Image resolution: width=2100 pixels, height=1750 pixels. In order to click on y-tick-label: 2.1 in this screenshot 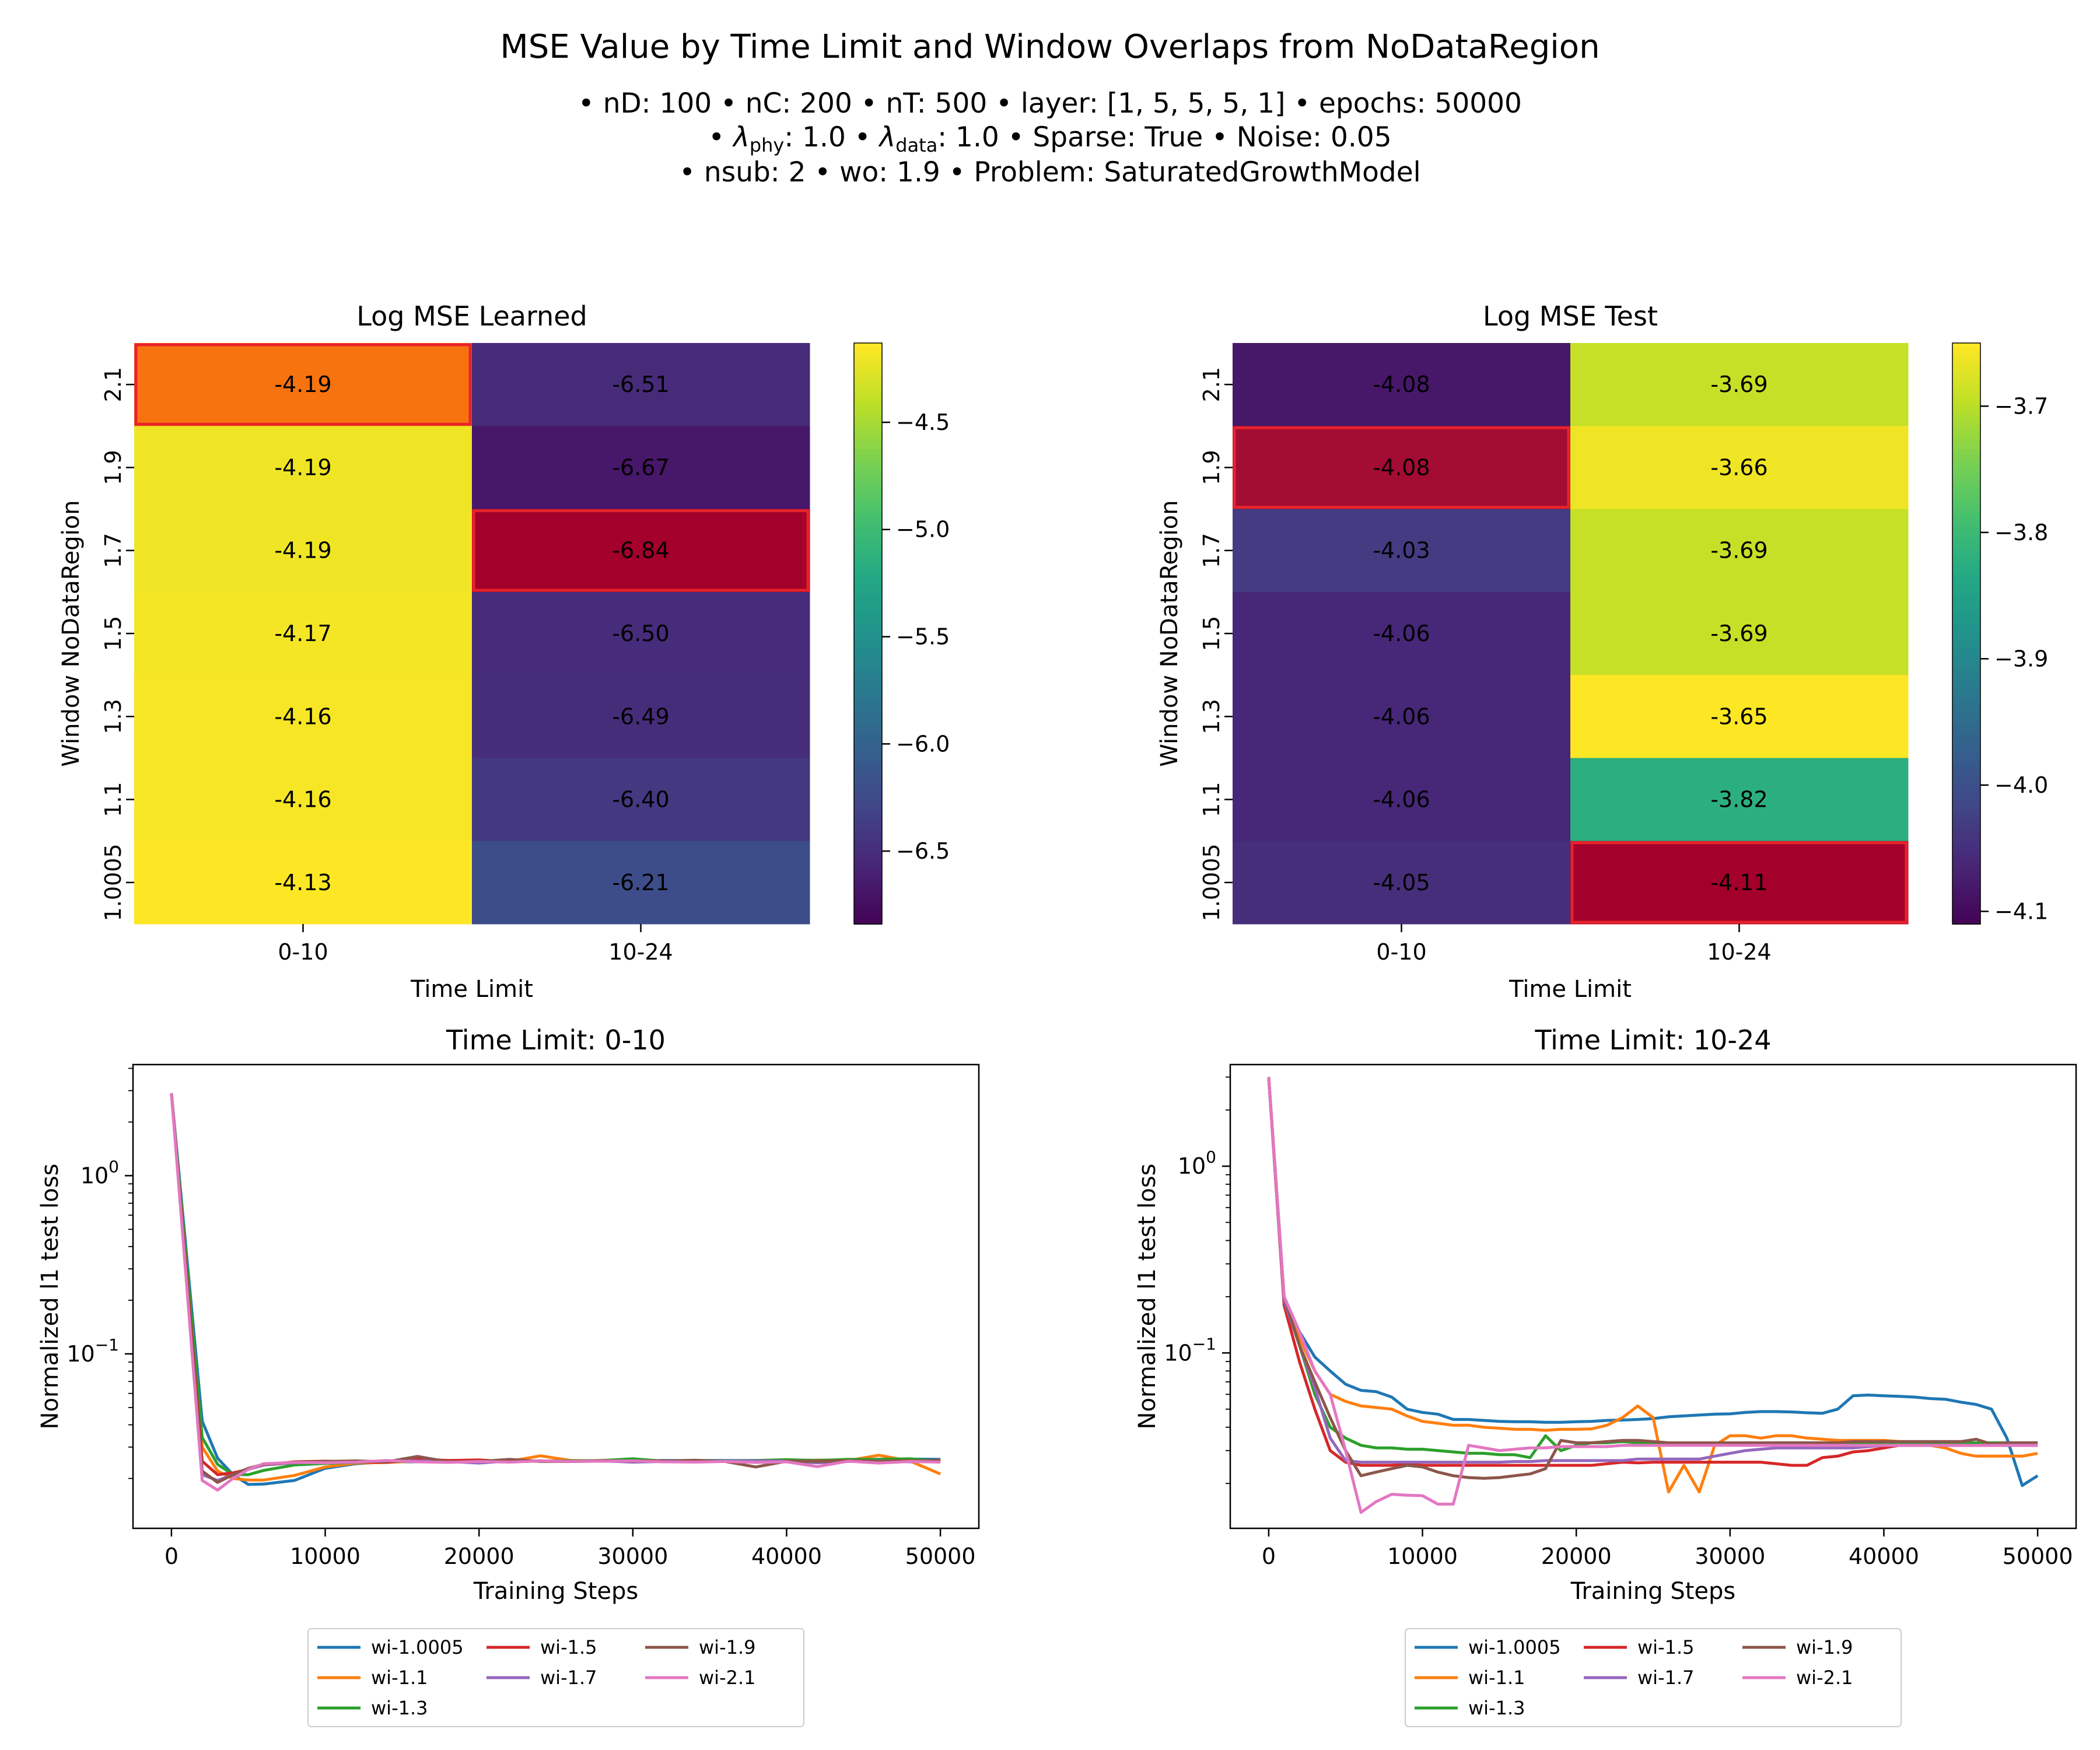, I will do `click(1211, 384)`.